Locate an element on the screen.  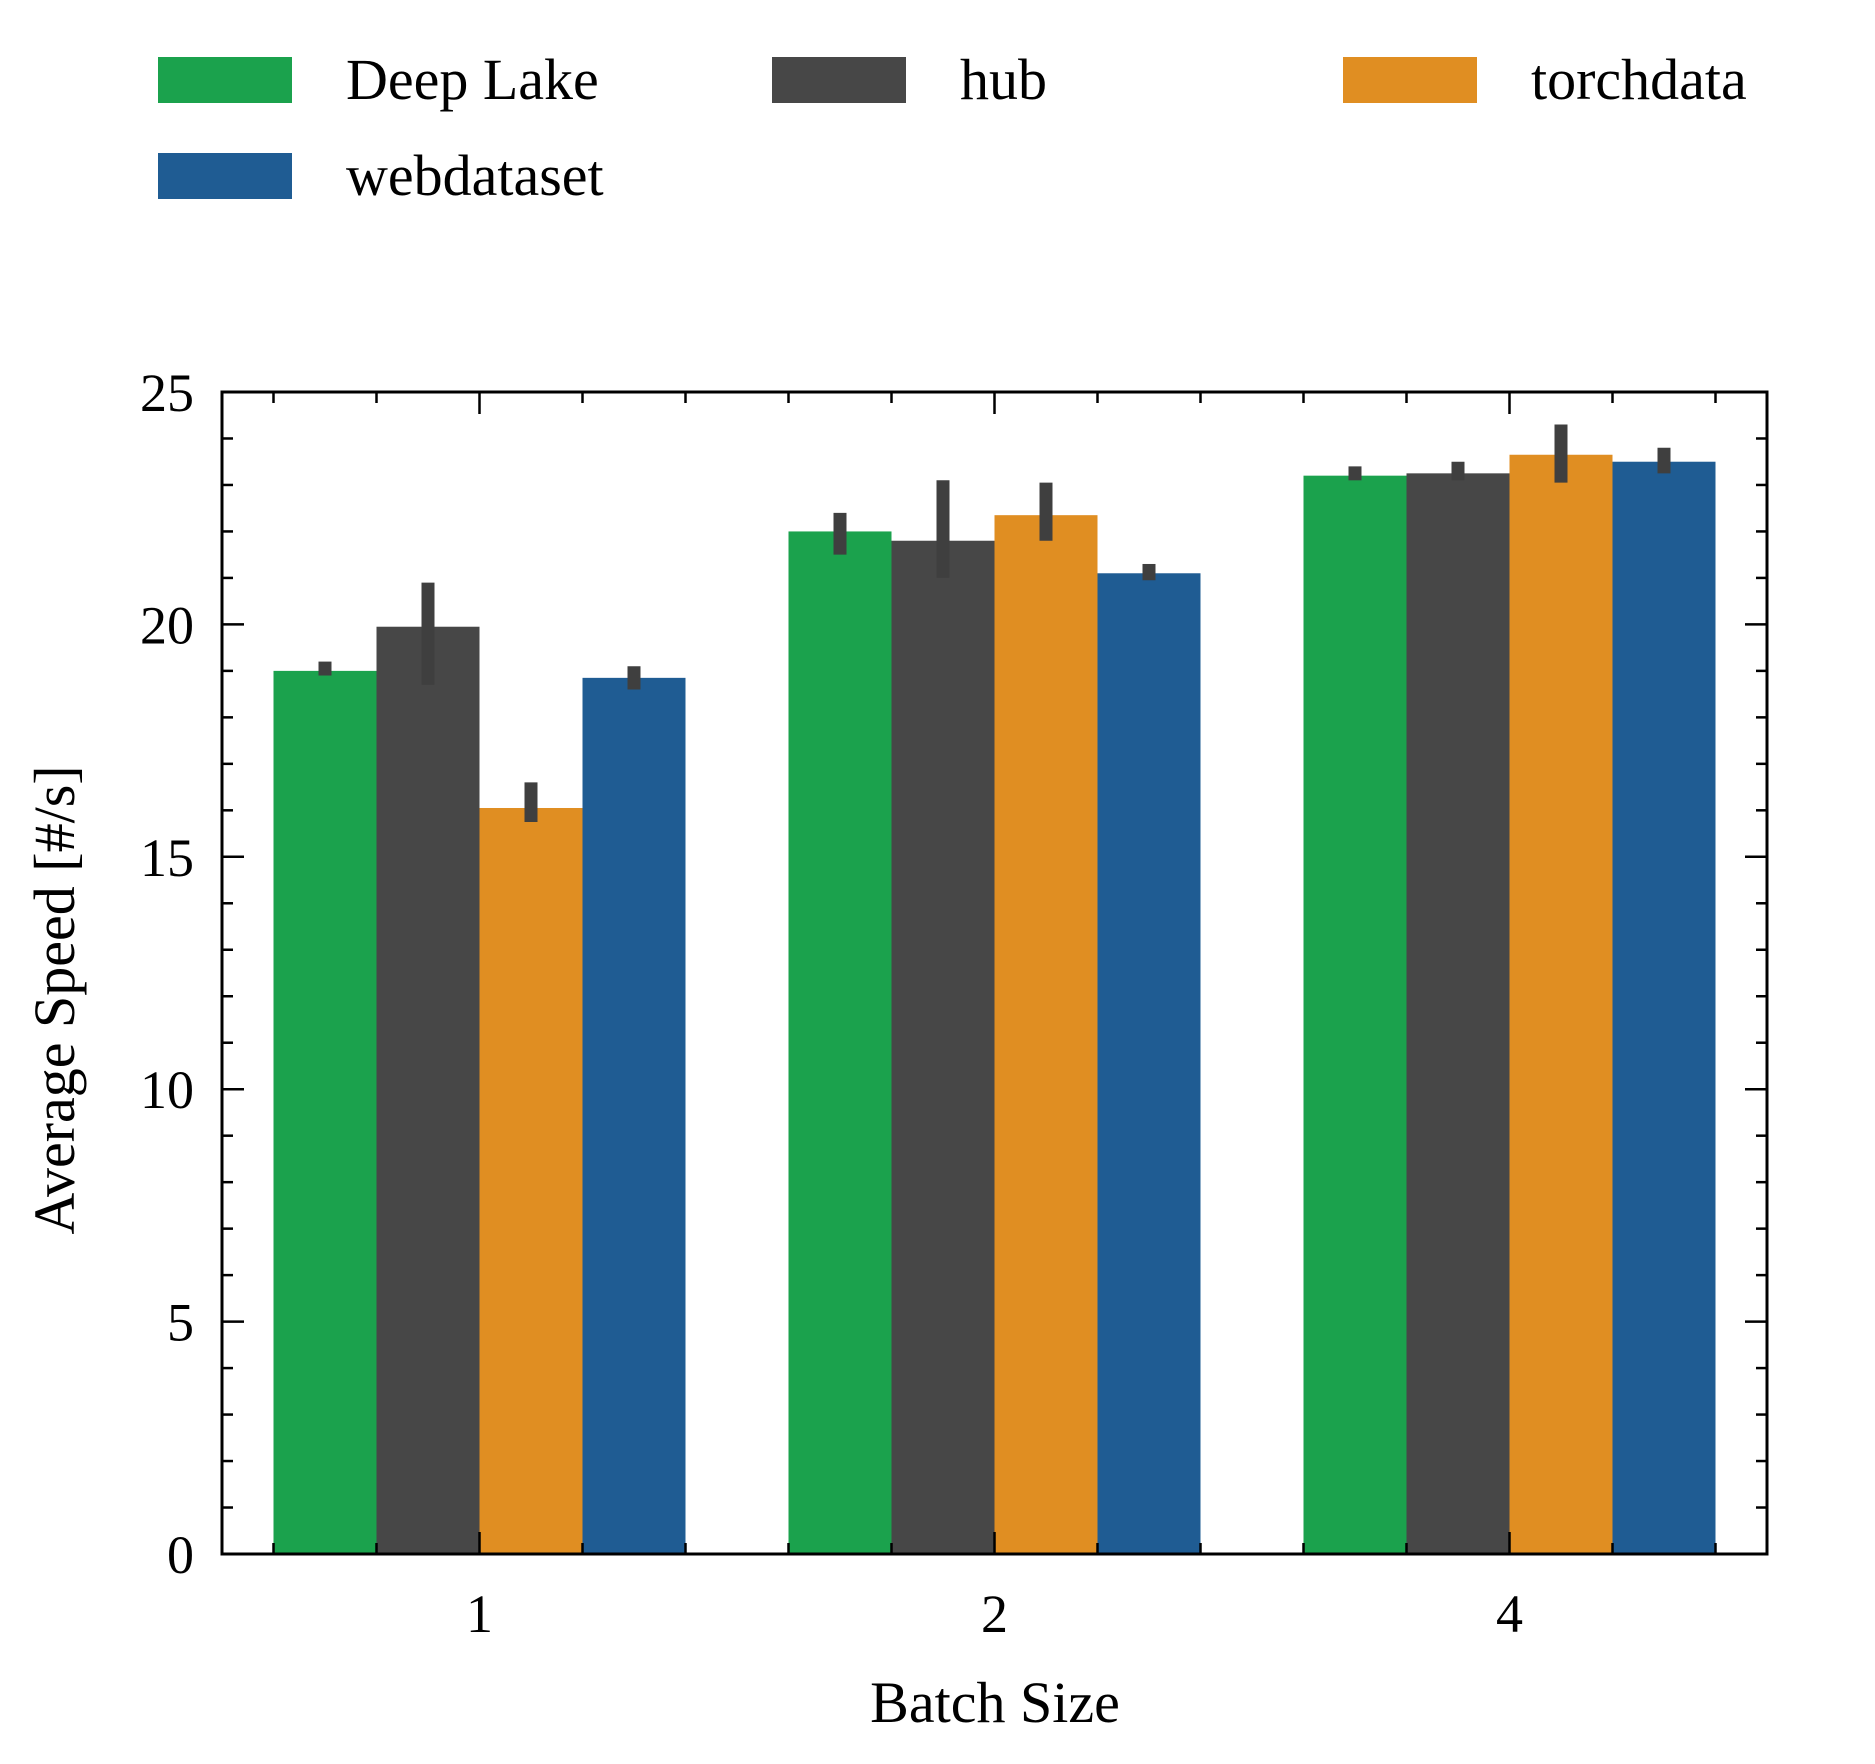
legend-item: torchdata is located at coordinates (1545, 79).